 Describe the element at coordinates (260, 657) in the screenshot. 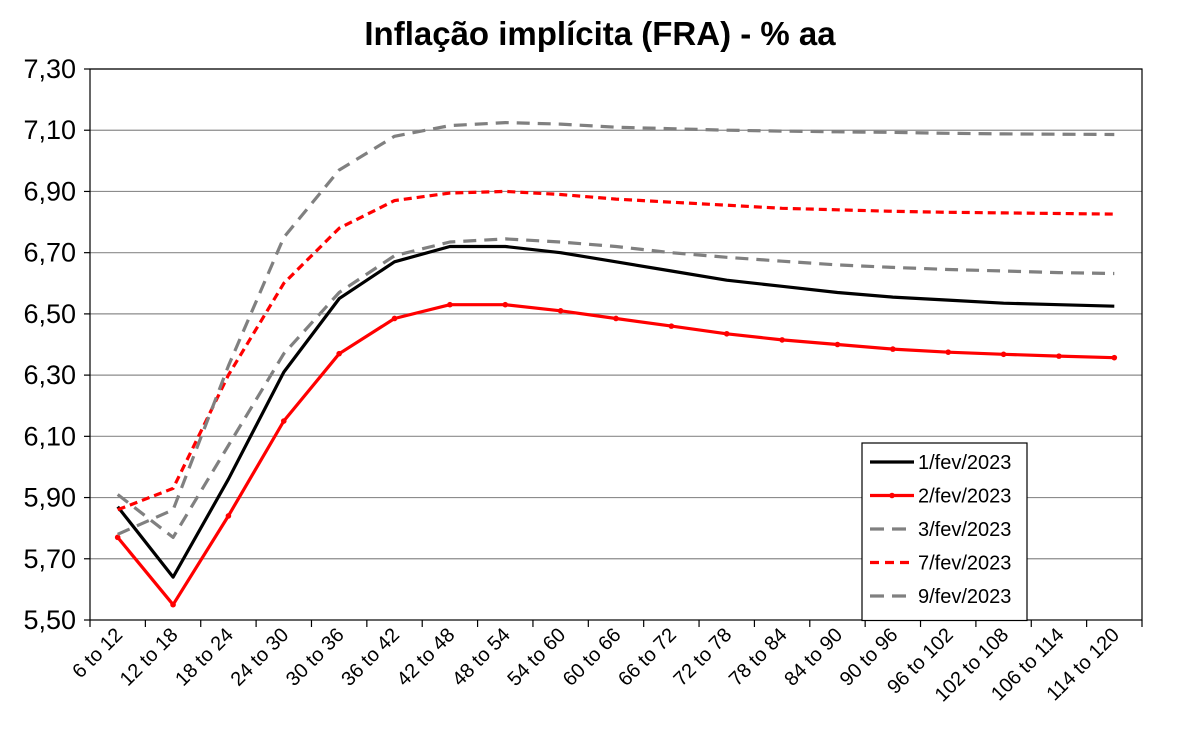

I see `x-tick-label: 24 to 30` at that location.